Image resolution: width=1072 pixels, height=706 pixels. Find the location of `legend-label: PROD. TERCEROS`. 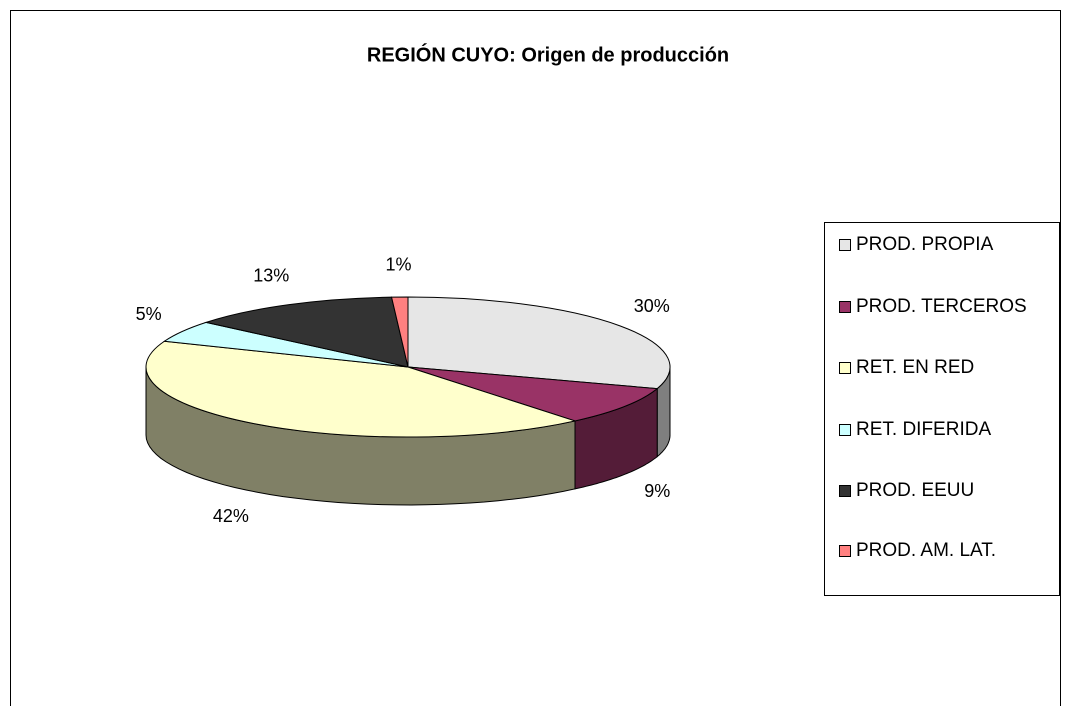

legend-label: PROD. TERCEROS is located at coordinates (941, 306).